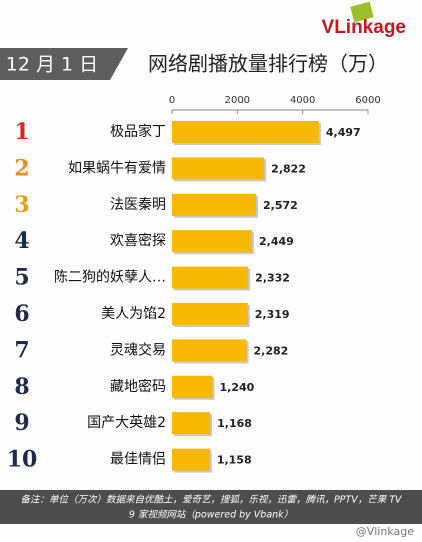 The width and height of the screenshot is (422, 542). What do you see at coordinates (21, 387) in the screenshot?
I see `rank: 8` at bounding box center [21, 387].